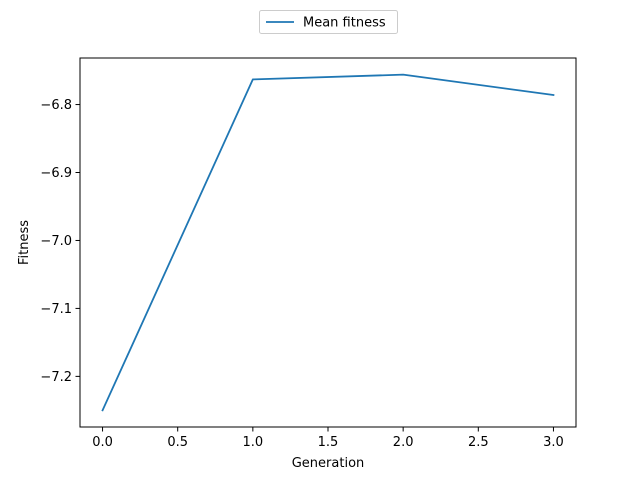  What do you see at coordinates (56, 241) in the screenshot?
I see `y-tick-label: −7.0` at bounding box center [56, 241].